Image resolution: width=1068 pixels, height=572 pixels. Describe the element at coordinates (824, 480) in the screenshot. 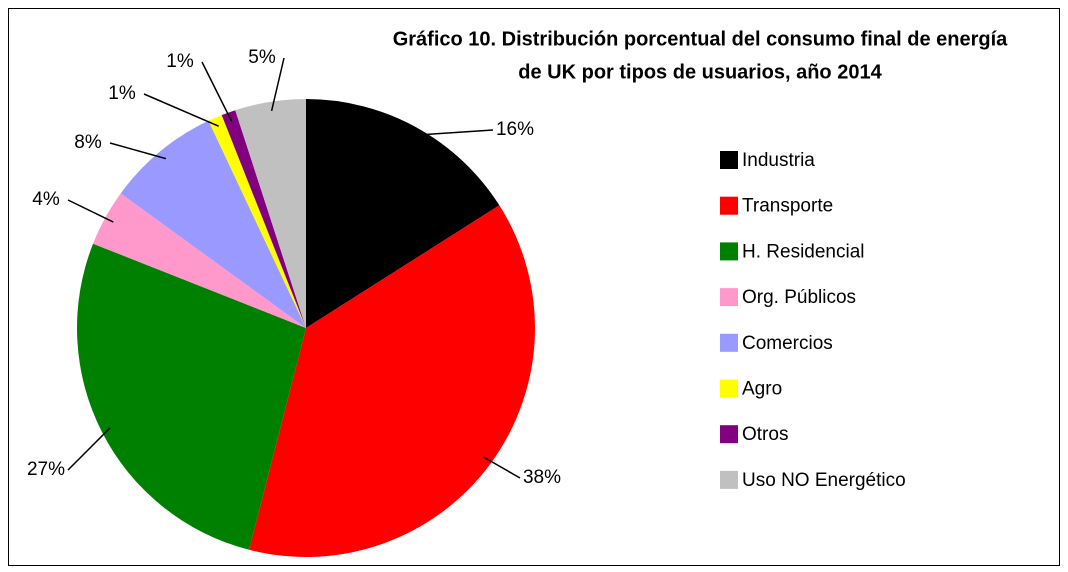

I see `legend-label: Uso NO Energético` at that location.